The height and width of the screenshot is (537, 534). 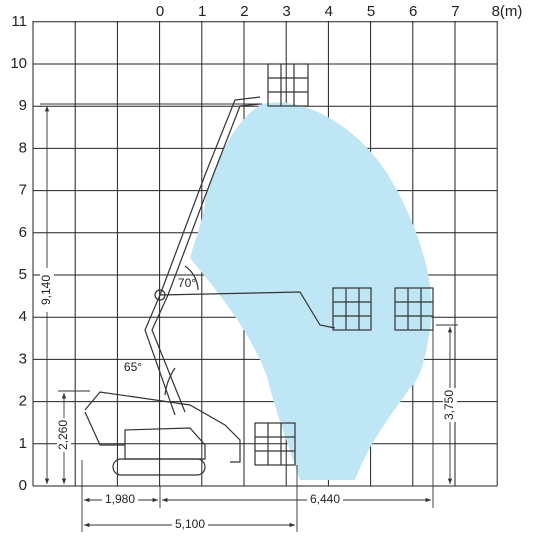 What do you see at coordinates (507, 11) in the screenshot?
I see `x-axis-label: 8(m)` at bounding box center [507, 11].